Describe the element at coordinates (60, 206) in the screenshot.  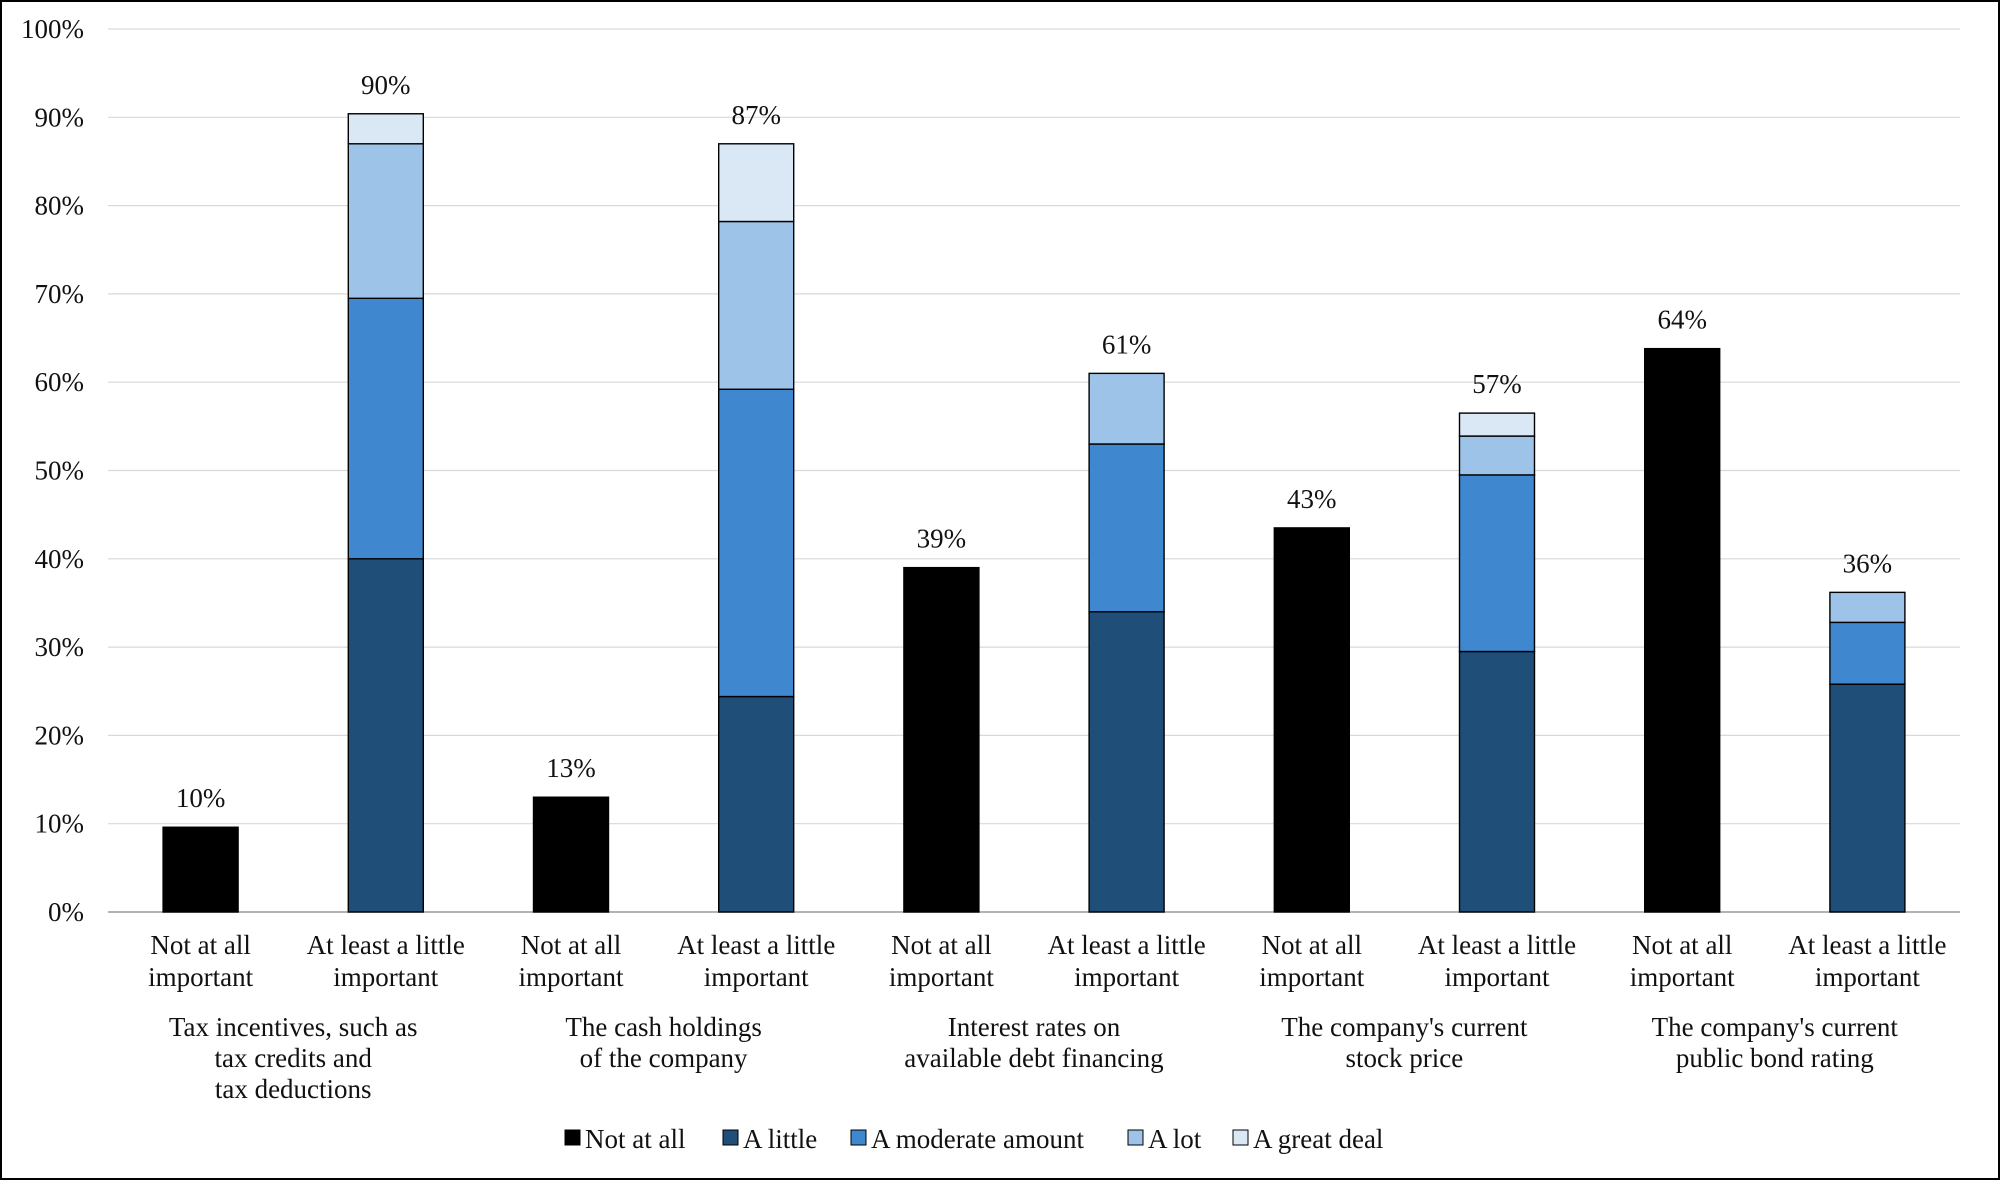
I see `y-tick-label-80: 80%` at that location.